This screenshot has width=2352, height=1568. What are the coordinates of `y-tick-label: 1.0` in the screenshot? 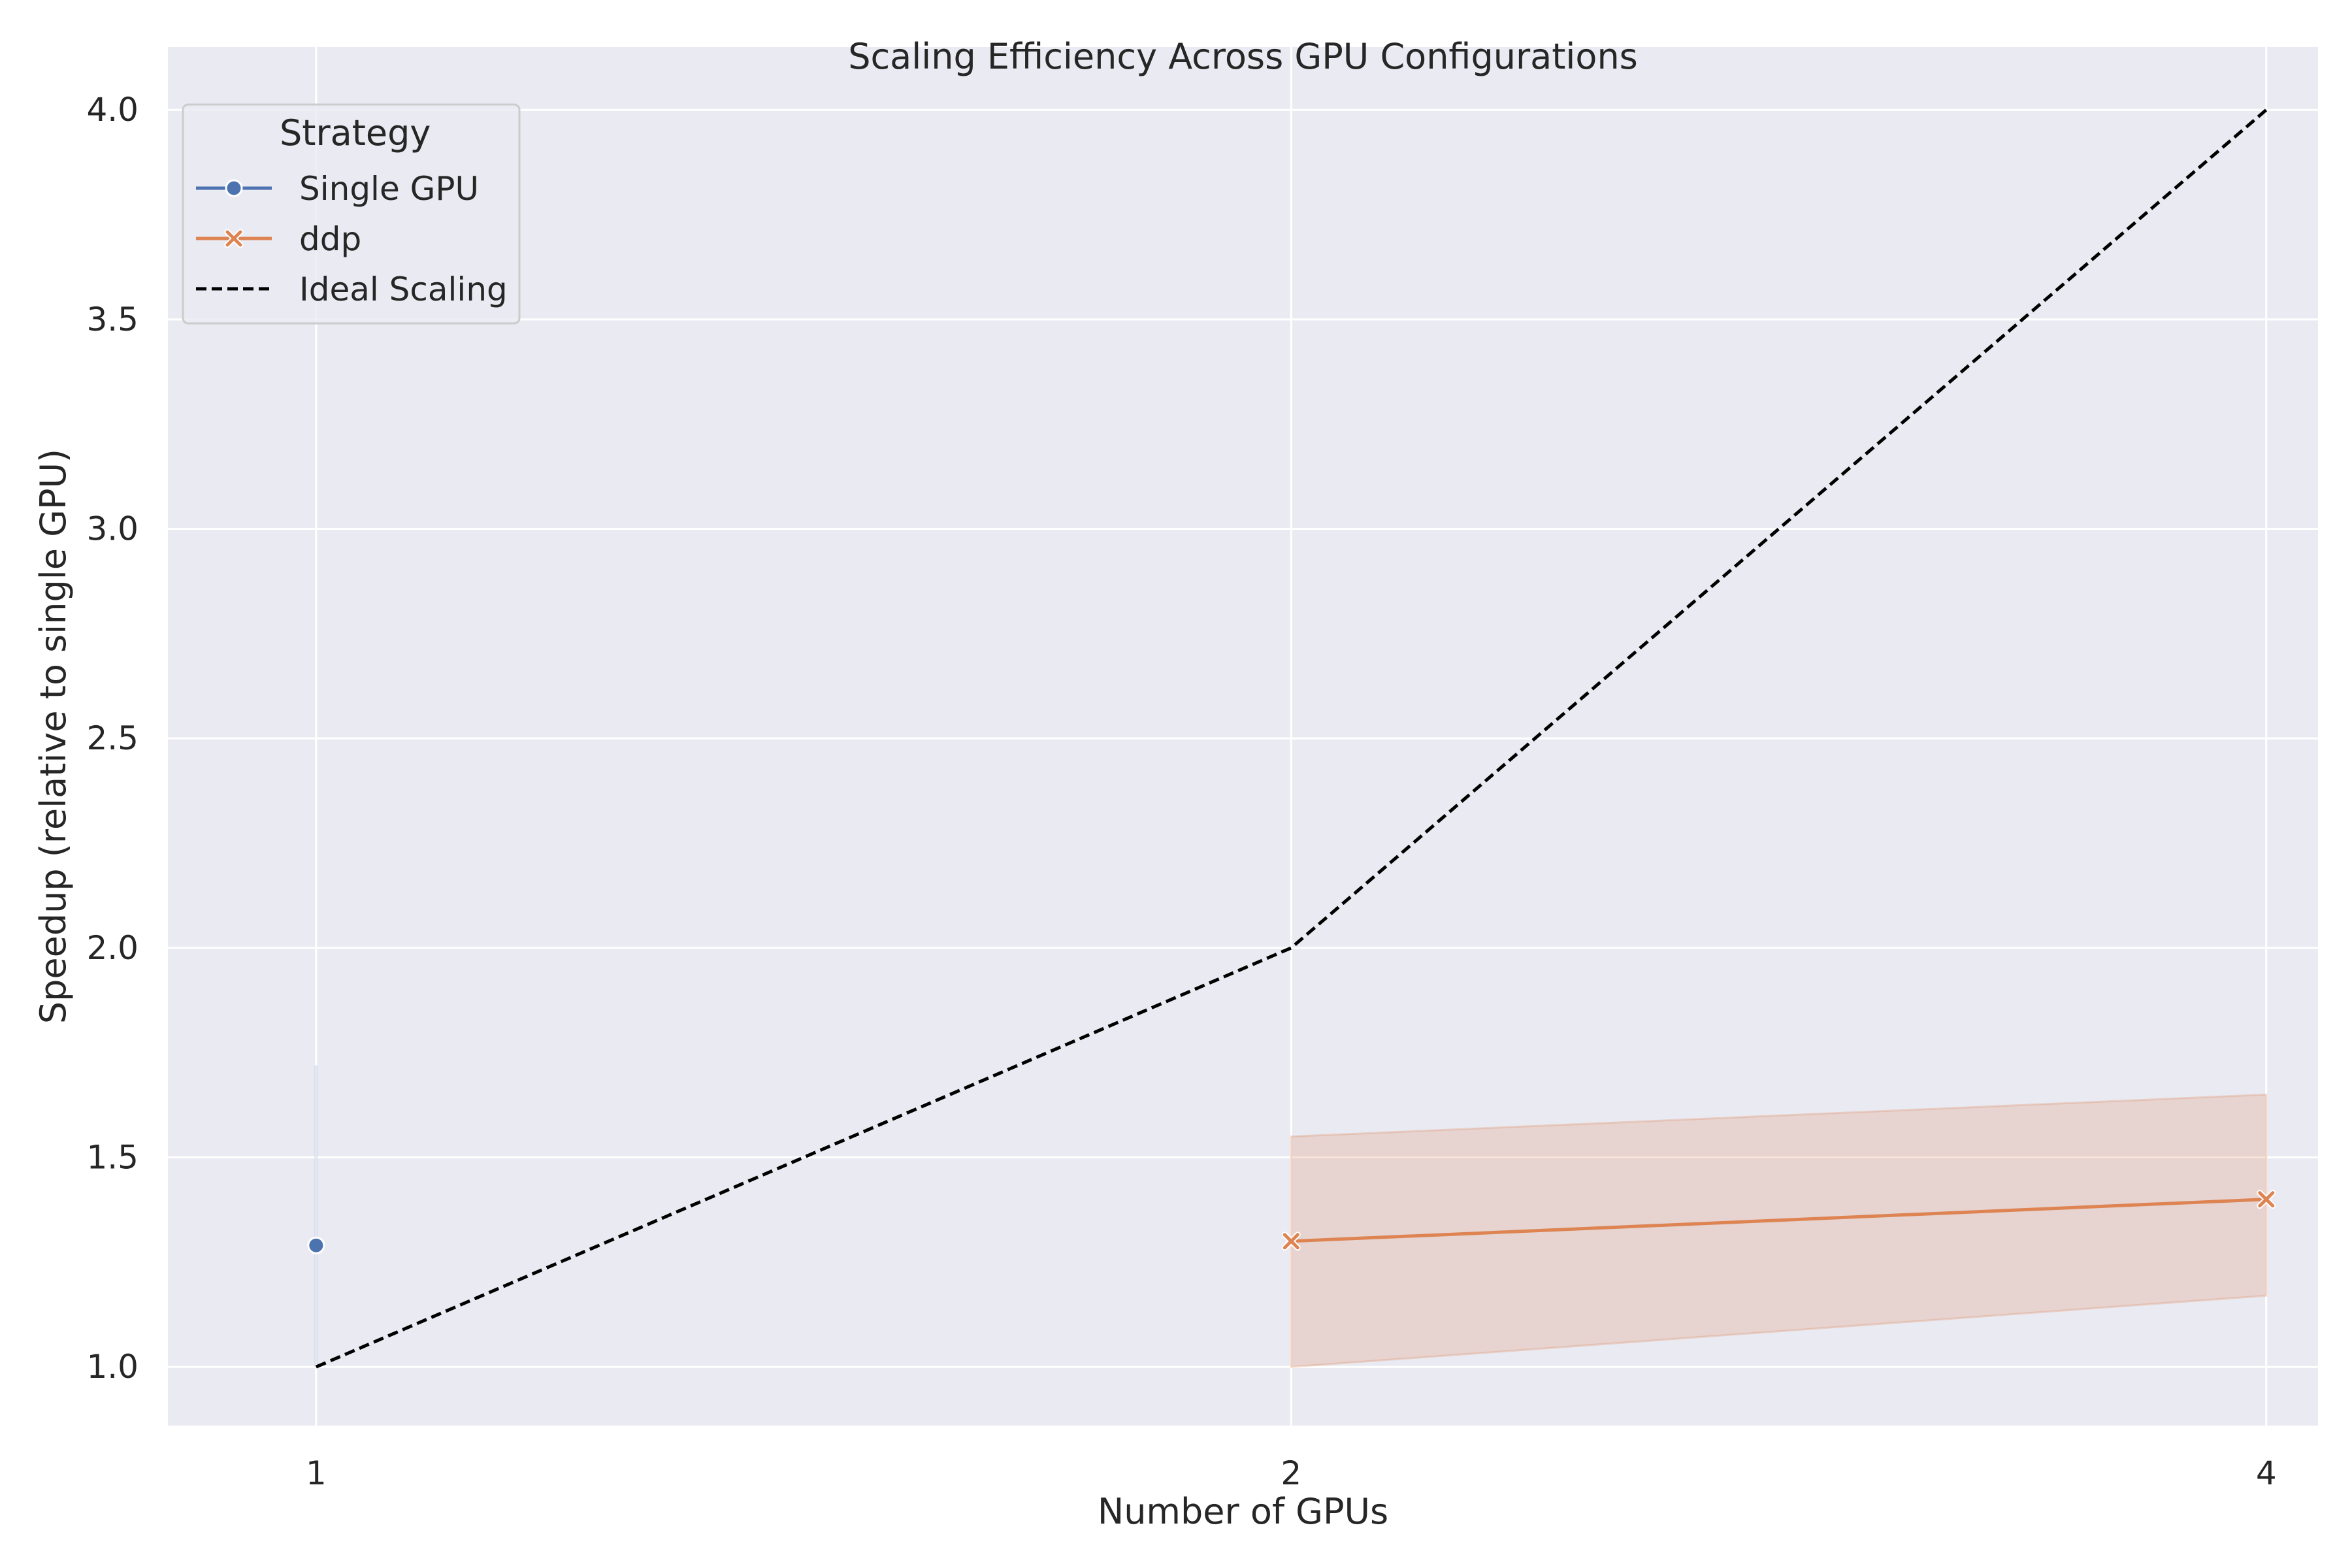 It's located at (112, 1367).